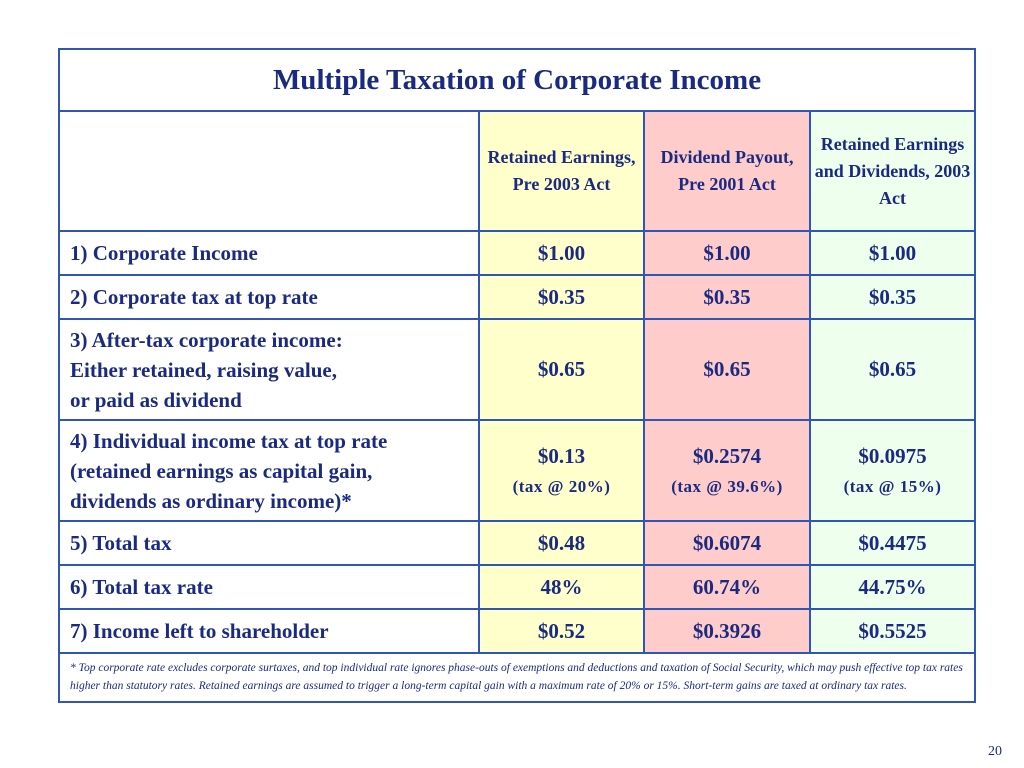 This screenshot has height=768, width=1024. Describe the element at coordinates (206, 339) in the screenshot. I see `row-label-line: 3) After-tax corporate income:` at that location.